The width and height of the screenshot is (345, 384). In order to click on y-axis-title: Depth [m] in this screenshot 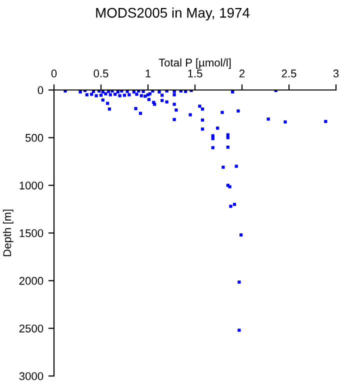, I will do `click(8, 233)`.